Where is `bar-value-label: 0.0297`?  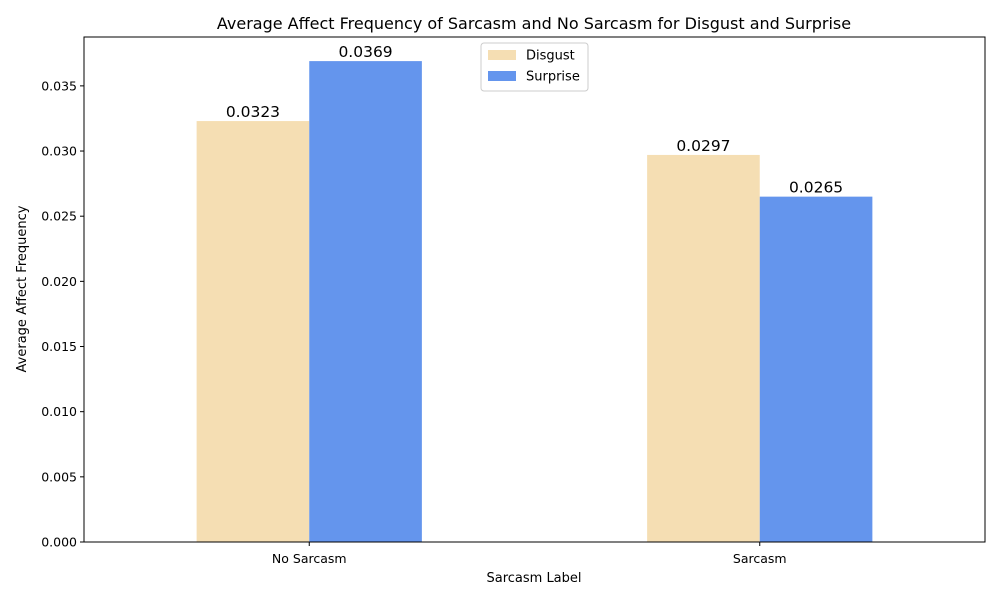 bar-value-label: 0.0297 is located at coordinates (703, 146).